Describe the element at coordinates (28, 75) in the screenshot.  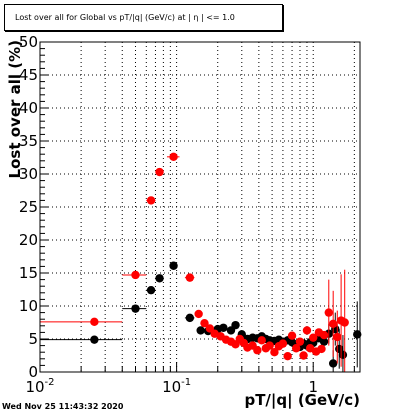
I see `y-tick-label: 45` at that location.